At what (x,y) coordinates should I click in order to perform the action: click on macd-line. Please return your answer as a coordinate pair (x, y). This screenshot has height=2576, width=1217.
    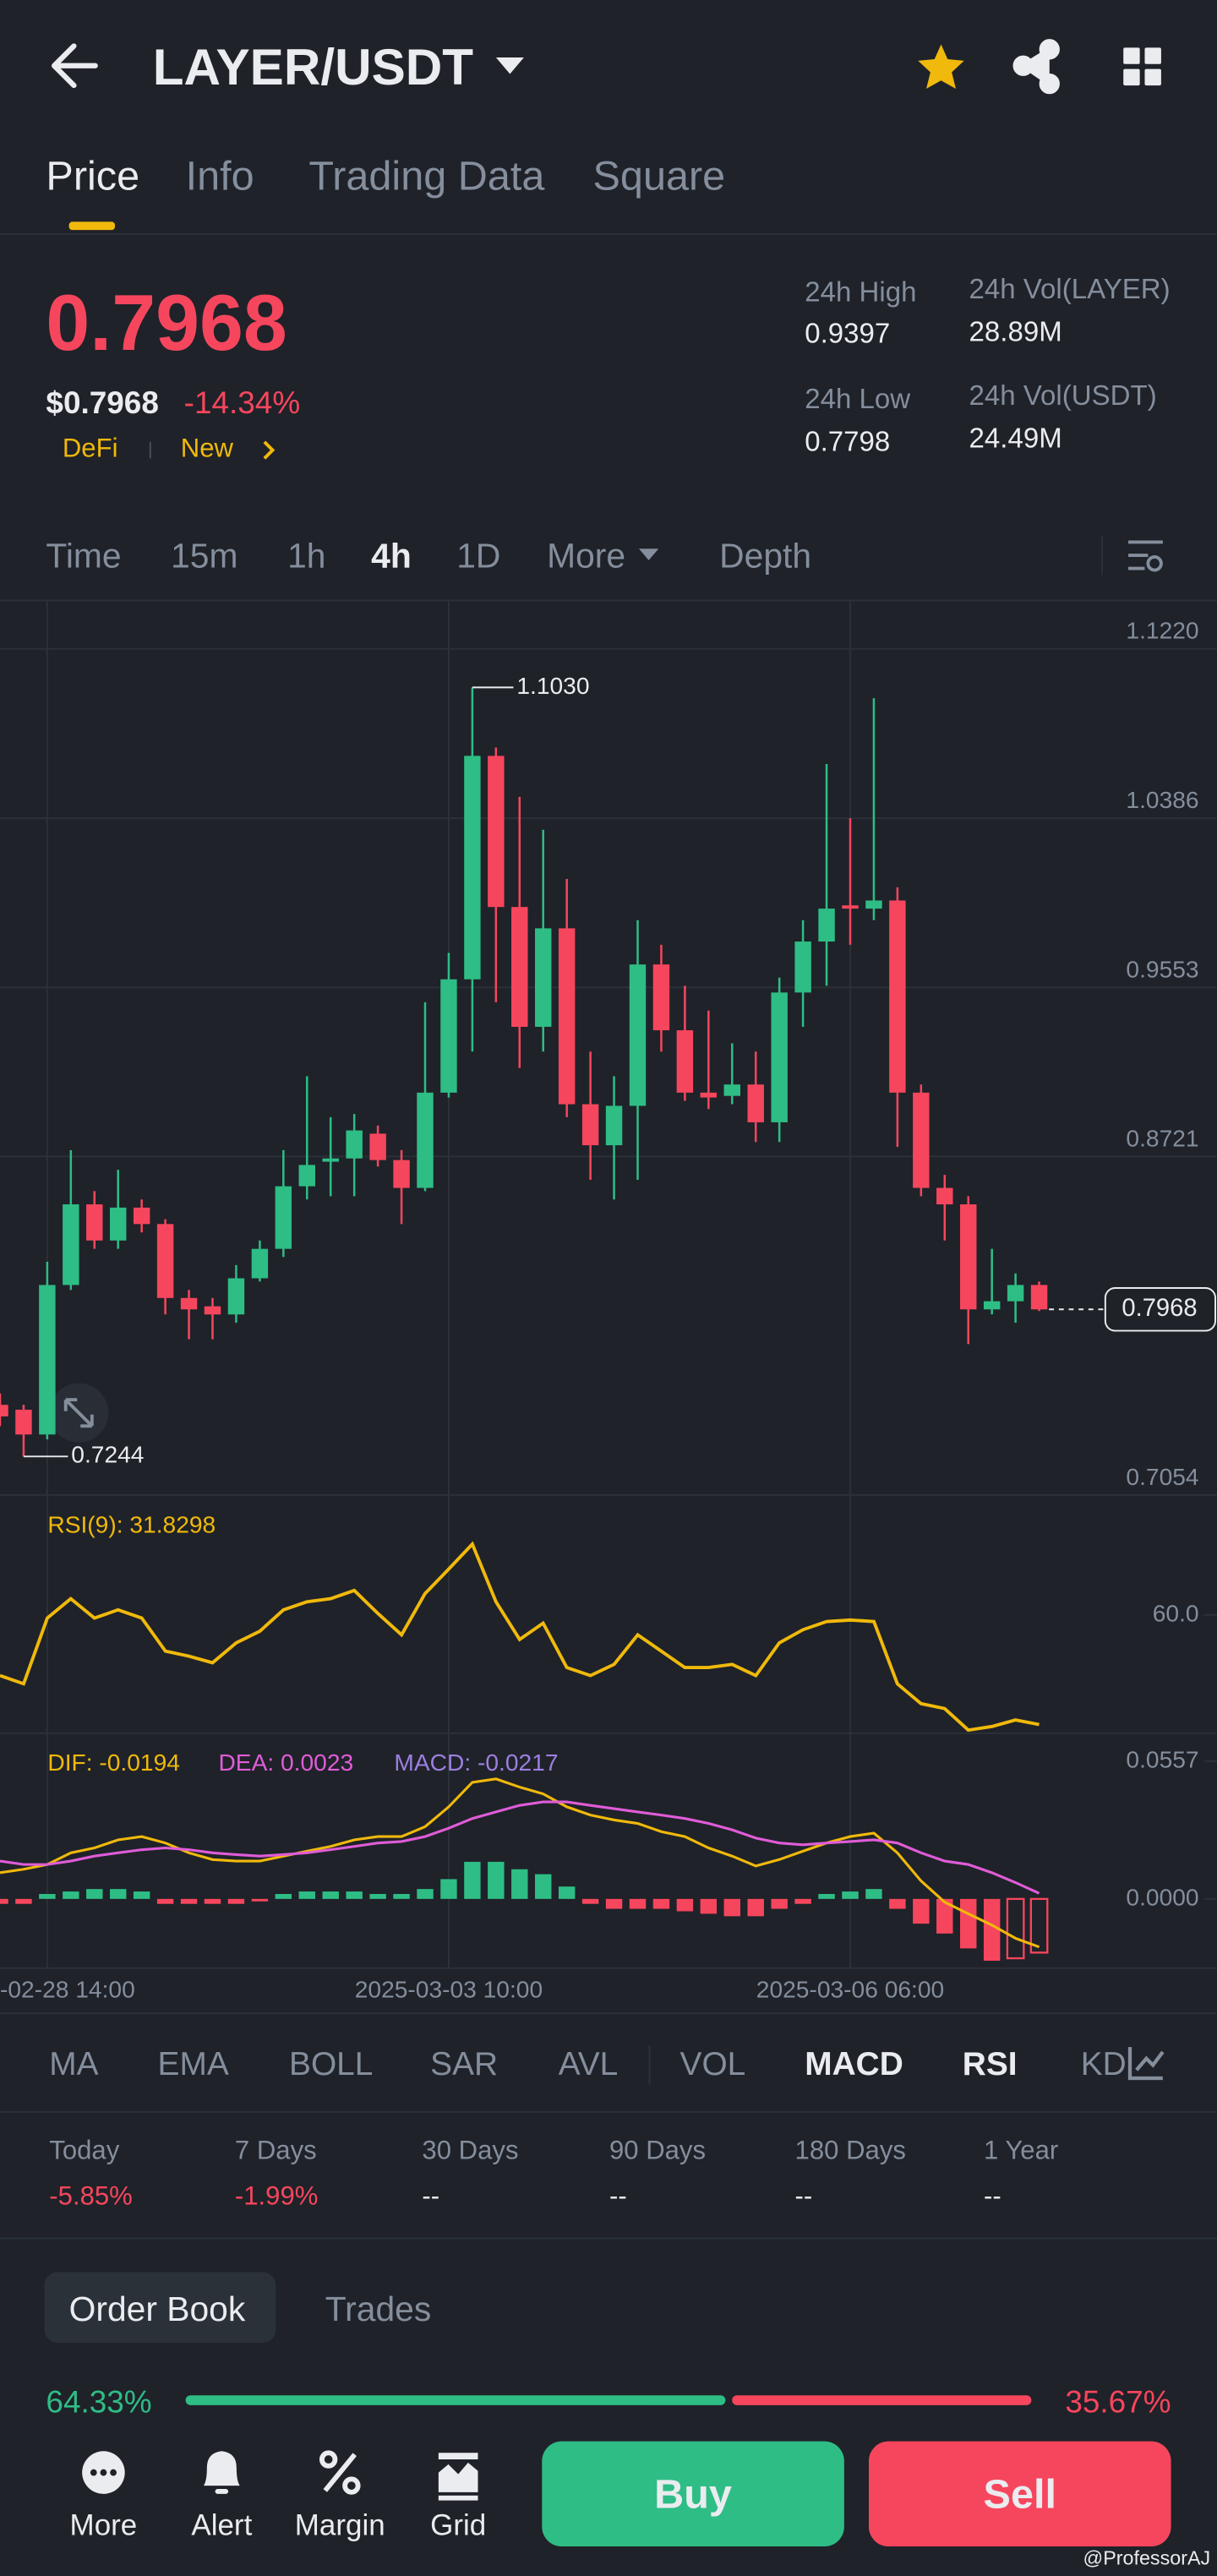
    Looking at the image, I should click on (520, 1847).